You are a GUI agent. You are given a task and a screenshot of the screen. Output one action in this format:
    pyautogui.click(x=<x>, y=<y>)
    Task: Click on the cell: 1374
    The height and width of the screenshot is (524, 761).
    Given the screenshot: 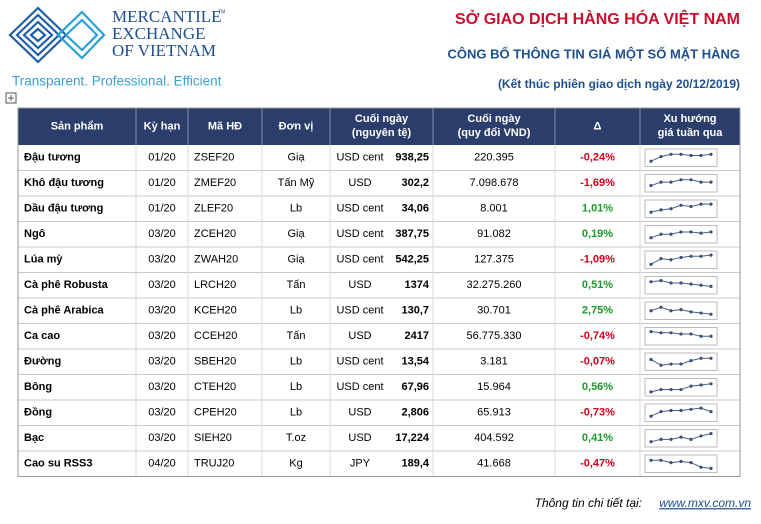 What is the action you would take?
    pyautogui.click(x=417, y=285)
    